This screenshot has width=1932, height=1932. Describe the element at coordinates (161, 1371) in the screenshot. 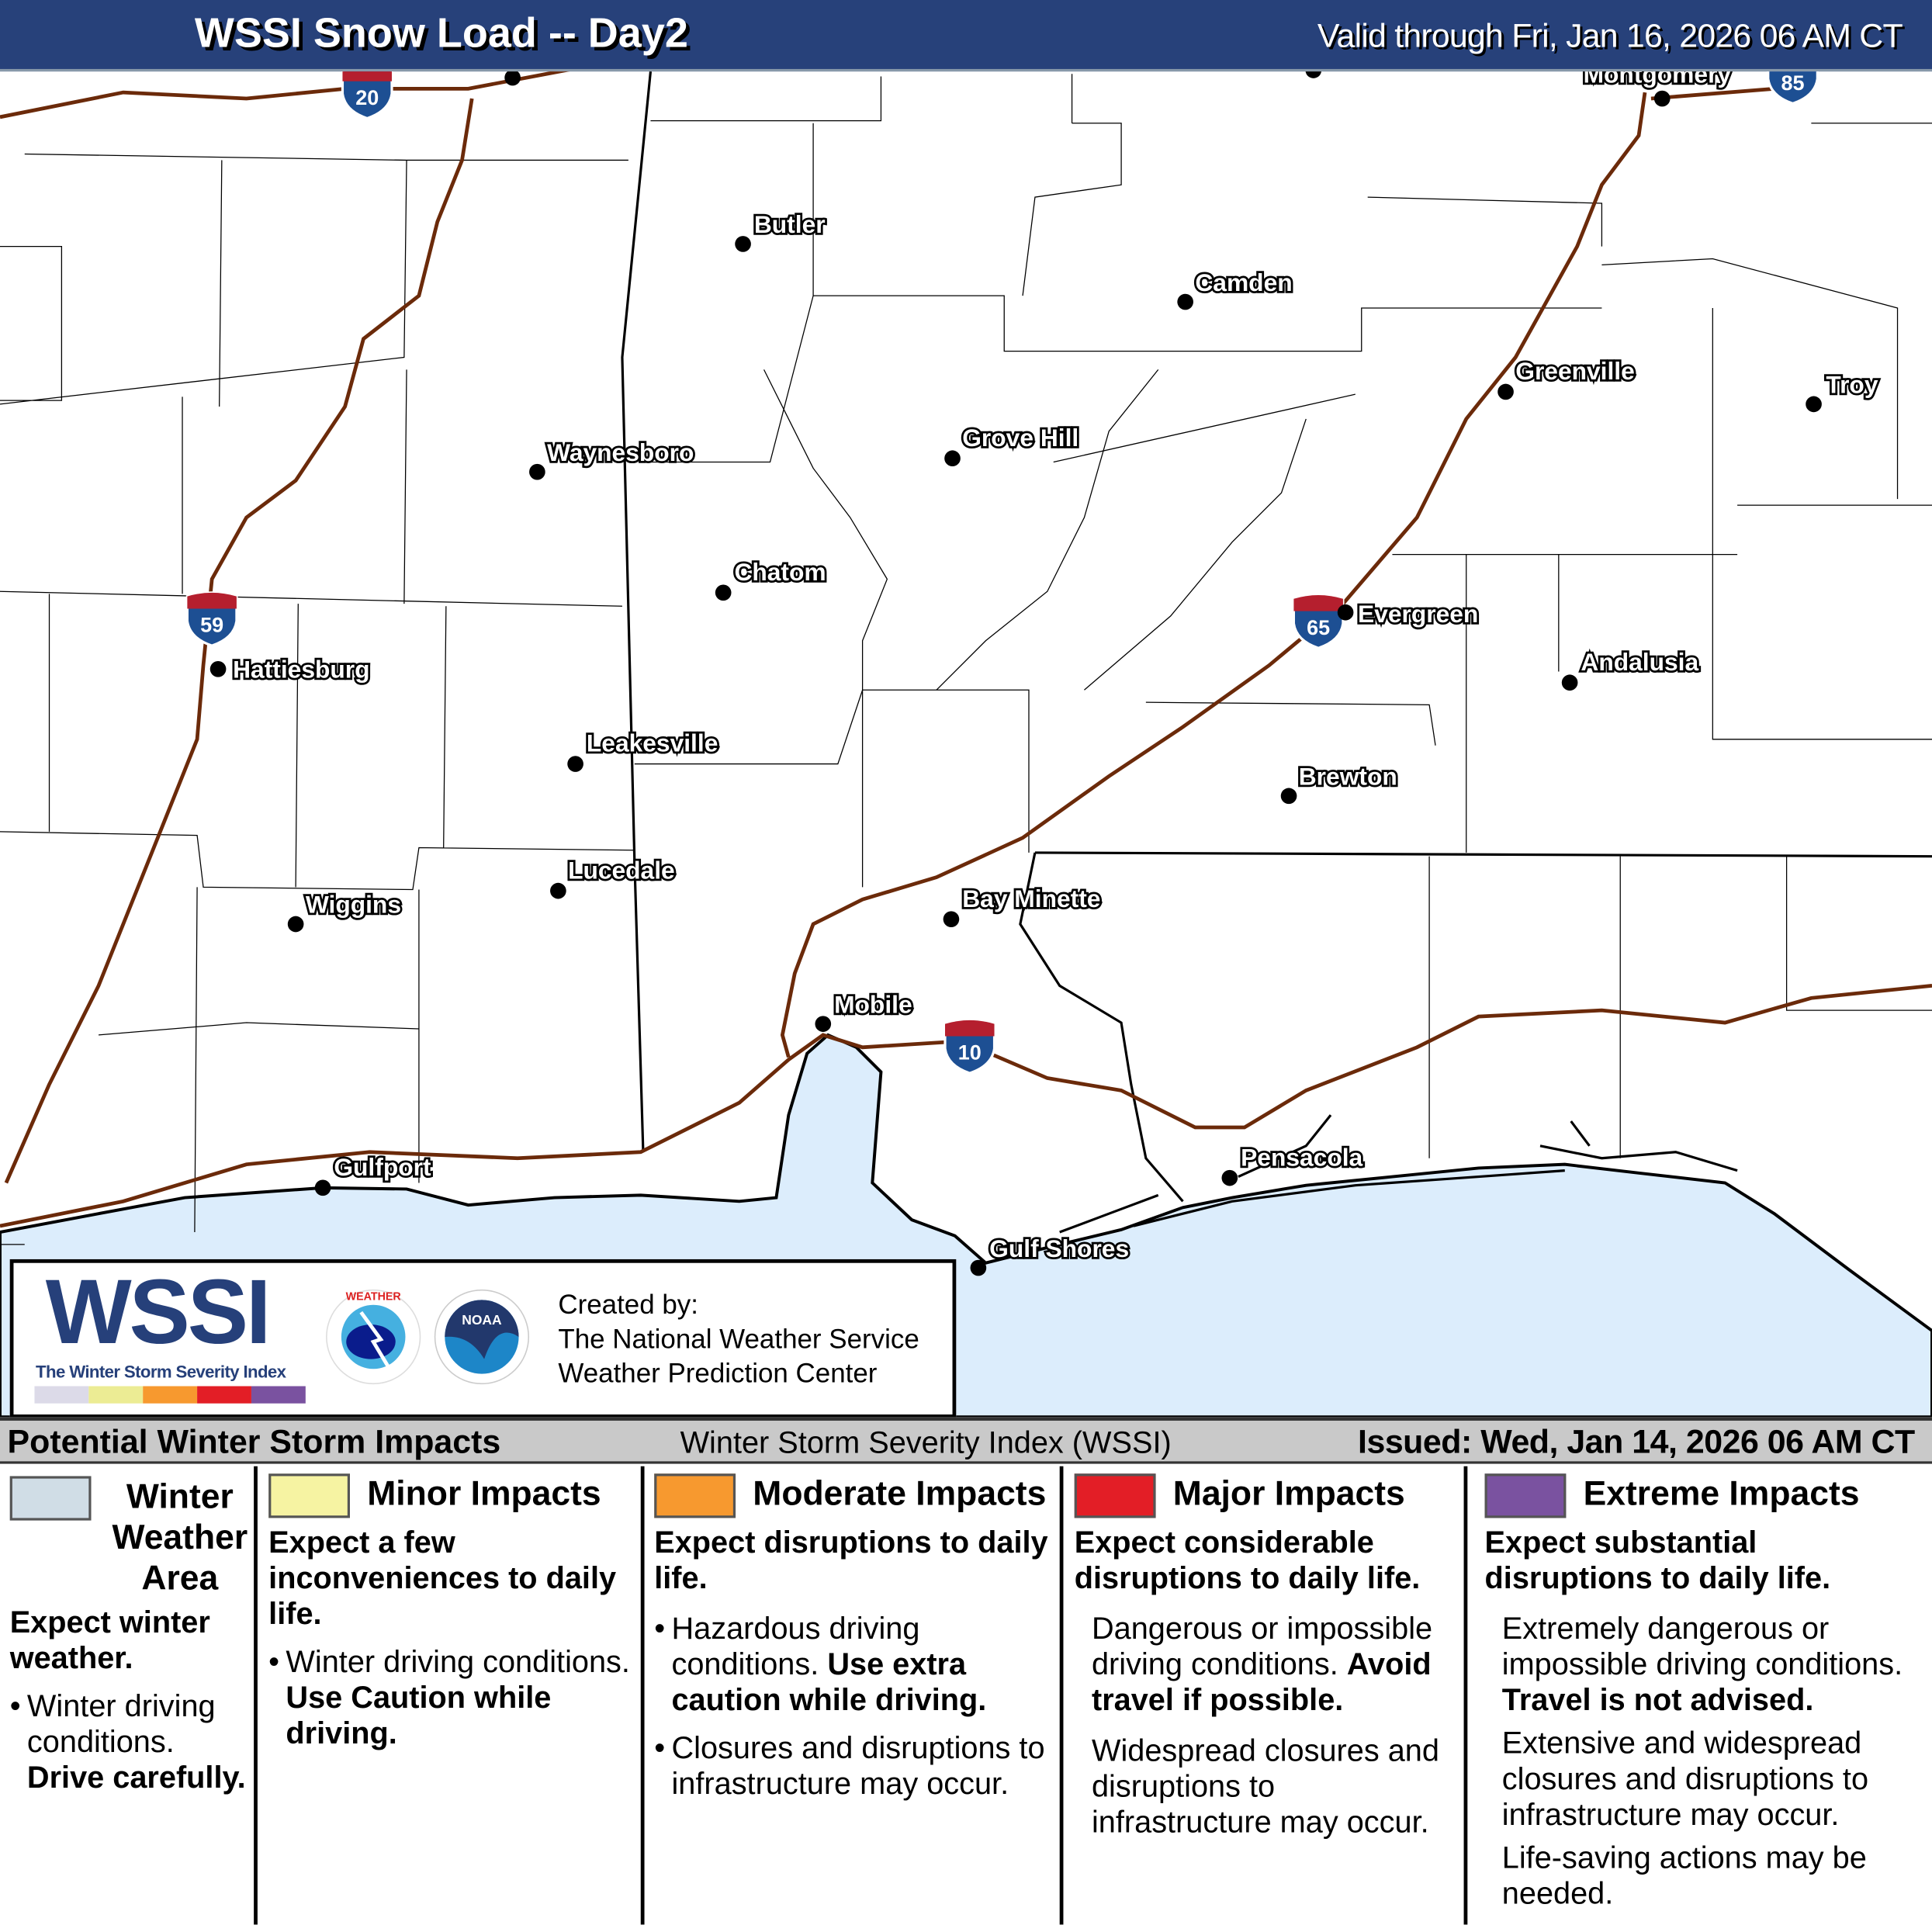

I see `wssi-logo-subtitle: The Winter Storm Severity Index` at that location.